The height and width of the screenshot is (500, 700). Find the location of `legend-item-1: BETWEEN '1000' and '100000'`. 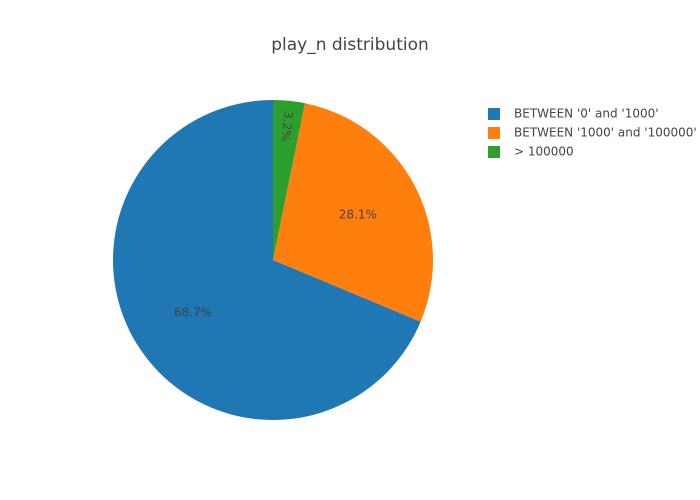

legend-item-1: BETWEEN '1000' and '100000' is located at coordinates (592, 133).